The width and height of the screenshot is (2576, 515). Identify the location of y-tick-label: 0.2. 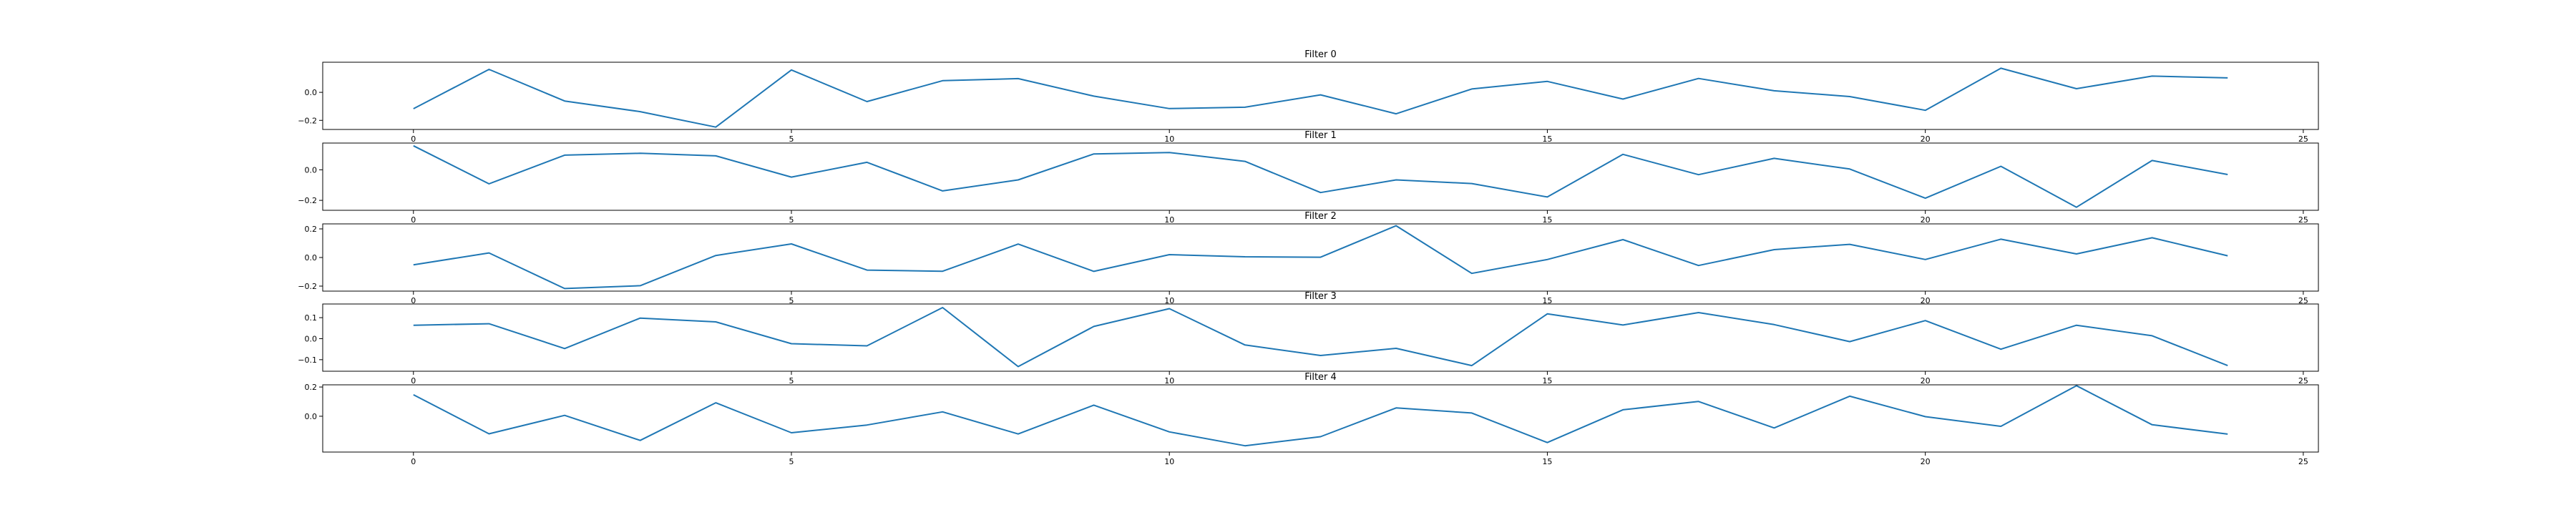
(311, 387).